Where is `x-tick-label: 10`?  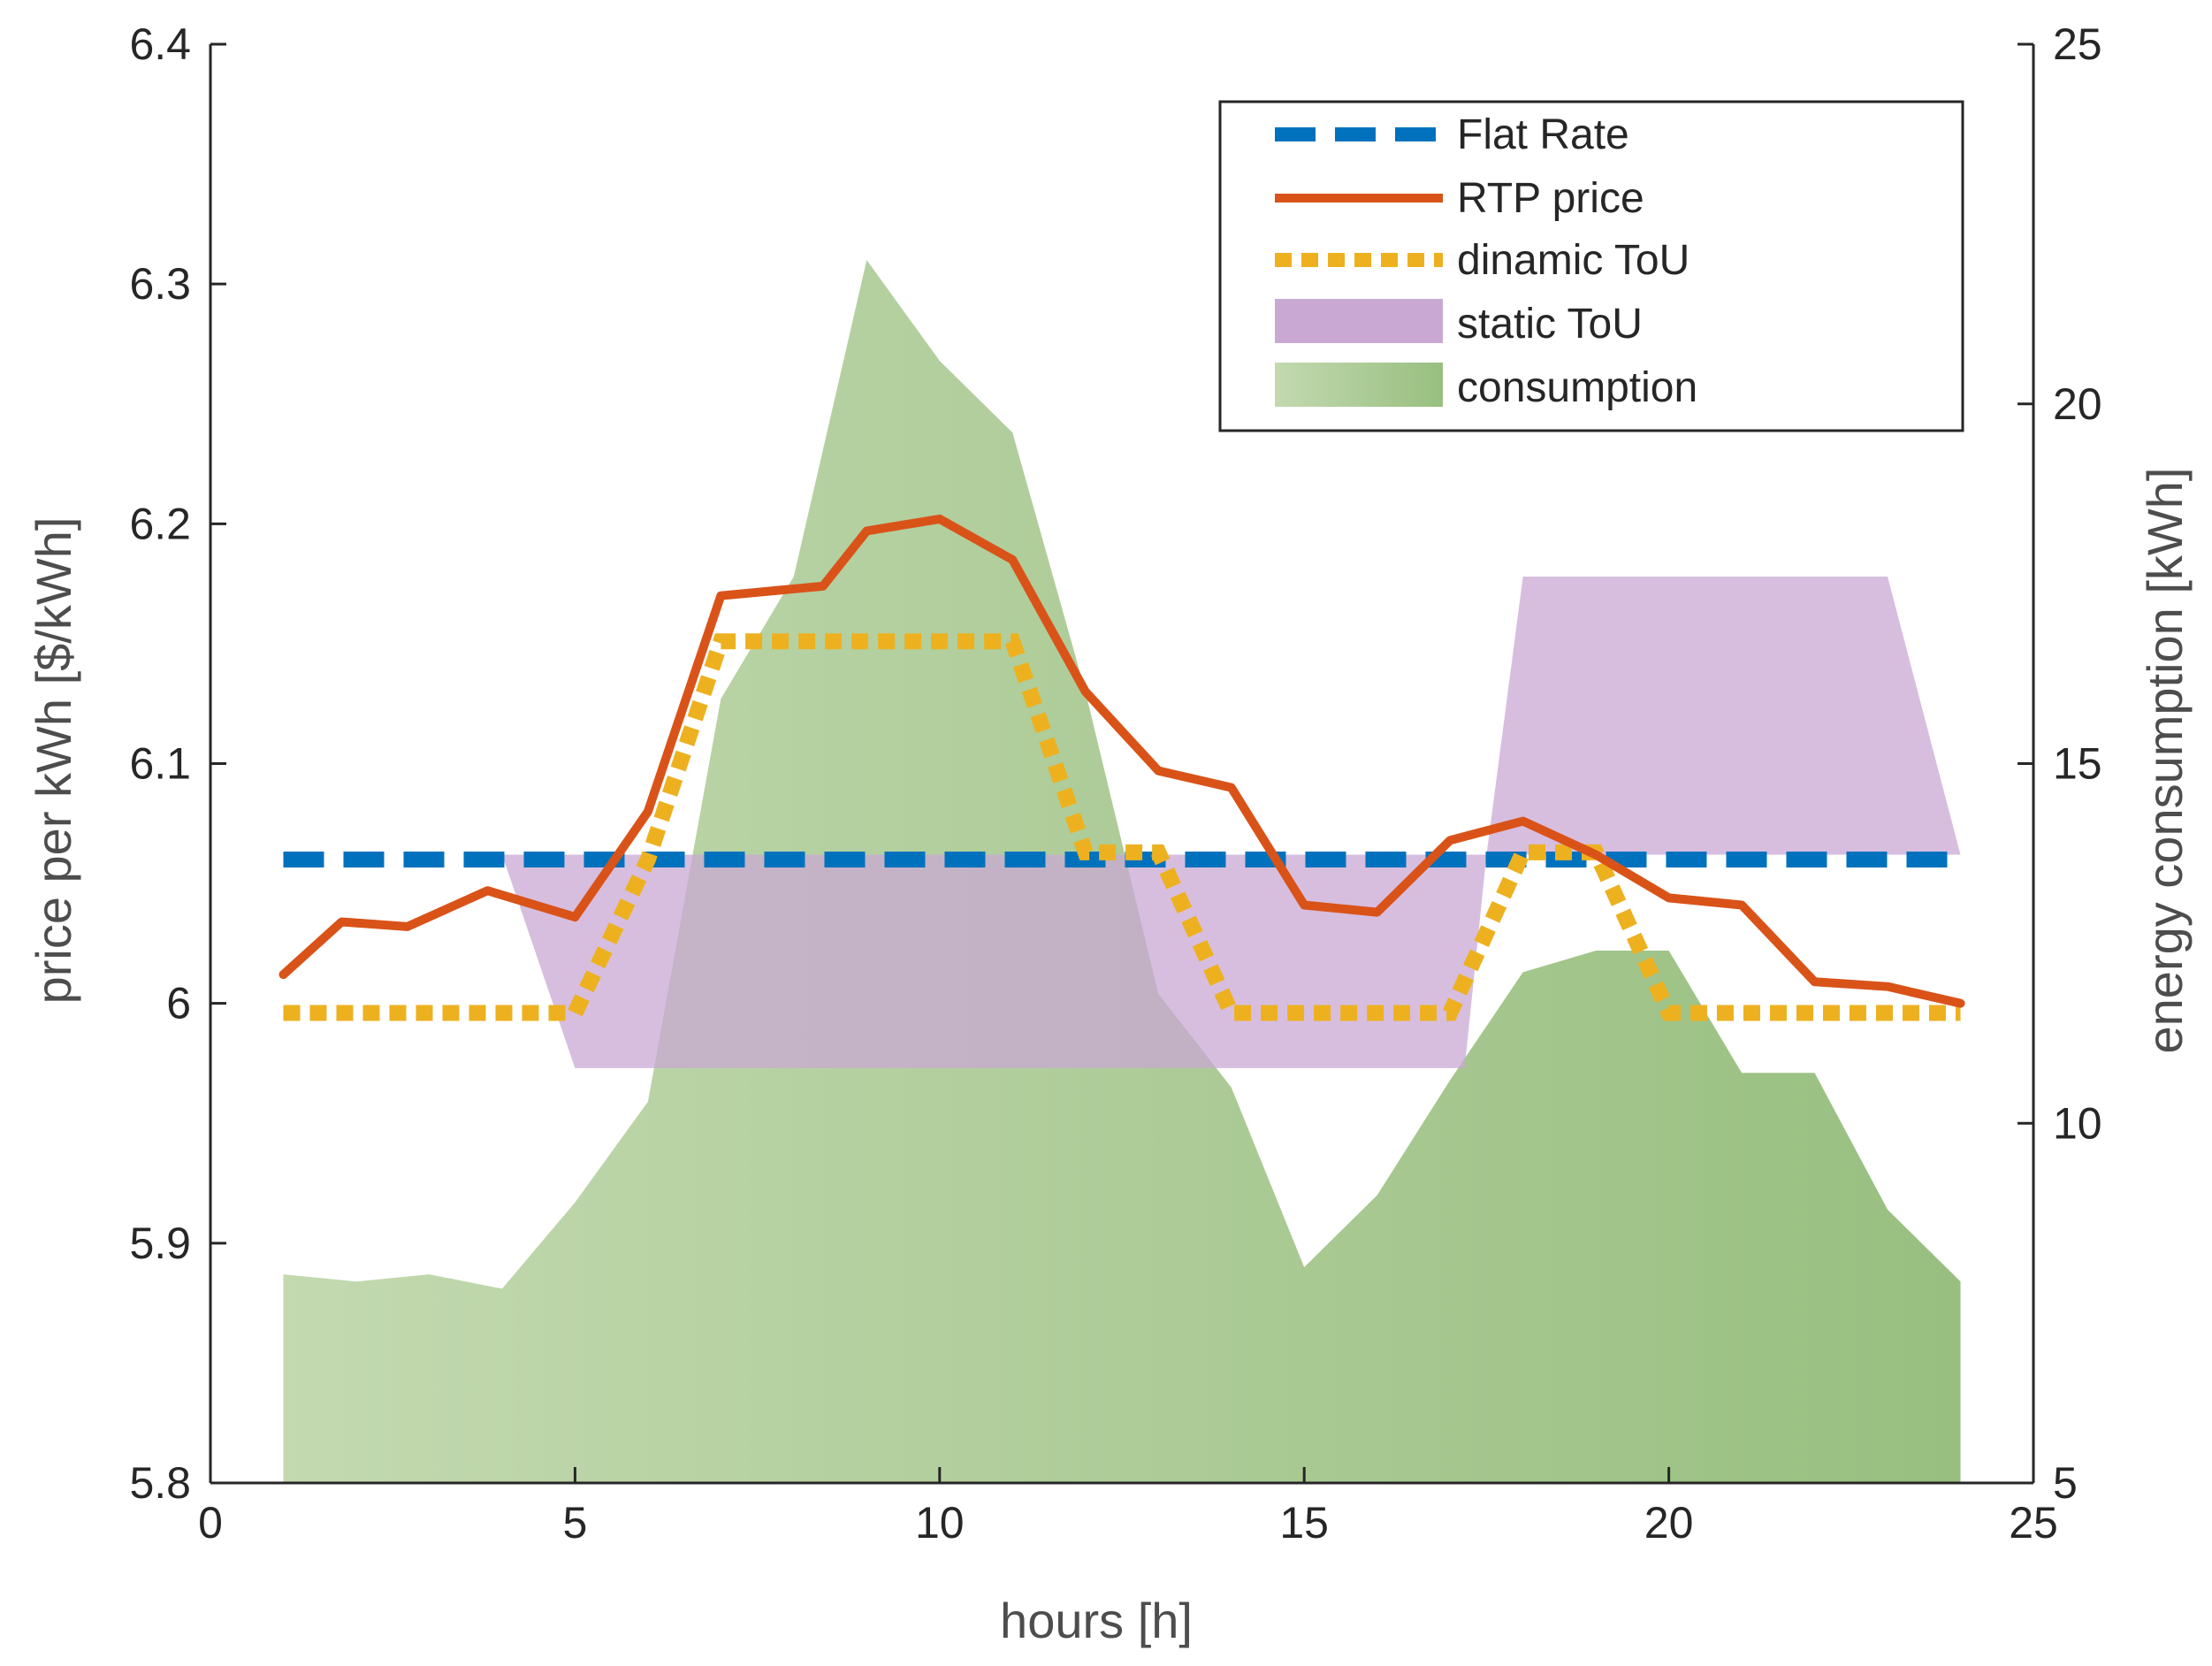 x-tick-label: 10 is located at coordinates (940, 1523).